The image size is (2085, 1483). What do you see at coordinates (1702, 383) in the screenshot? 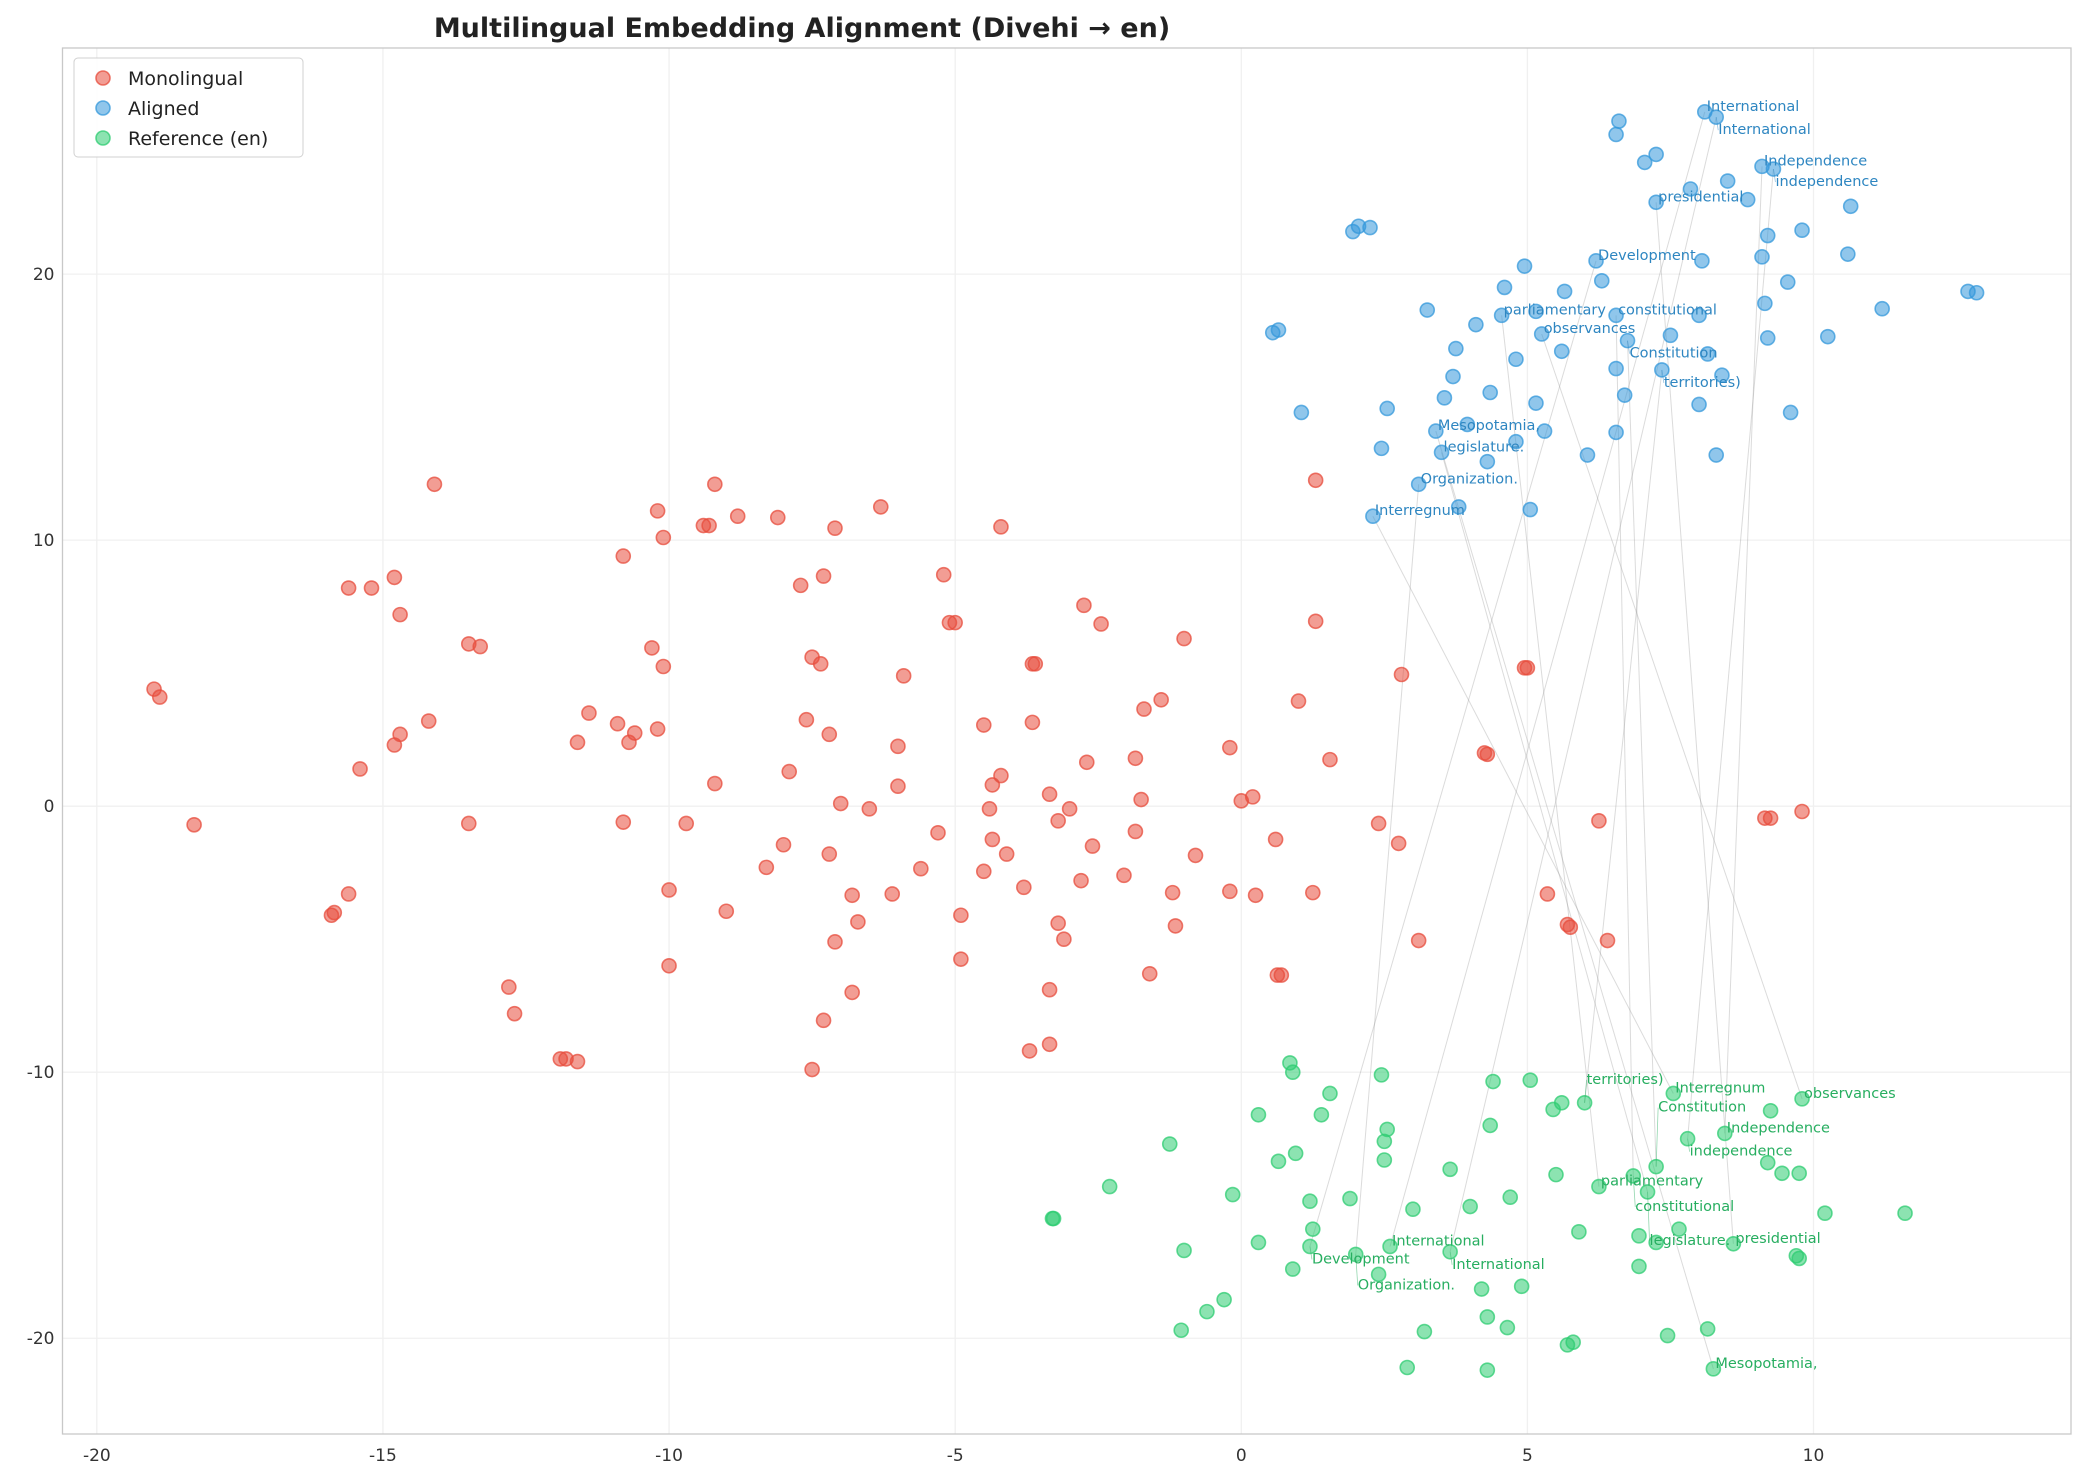
I see `aligned-word-label: territories)` at bounding box center [1702, 383].